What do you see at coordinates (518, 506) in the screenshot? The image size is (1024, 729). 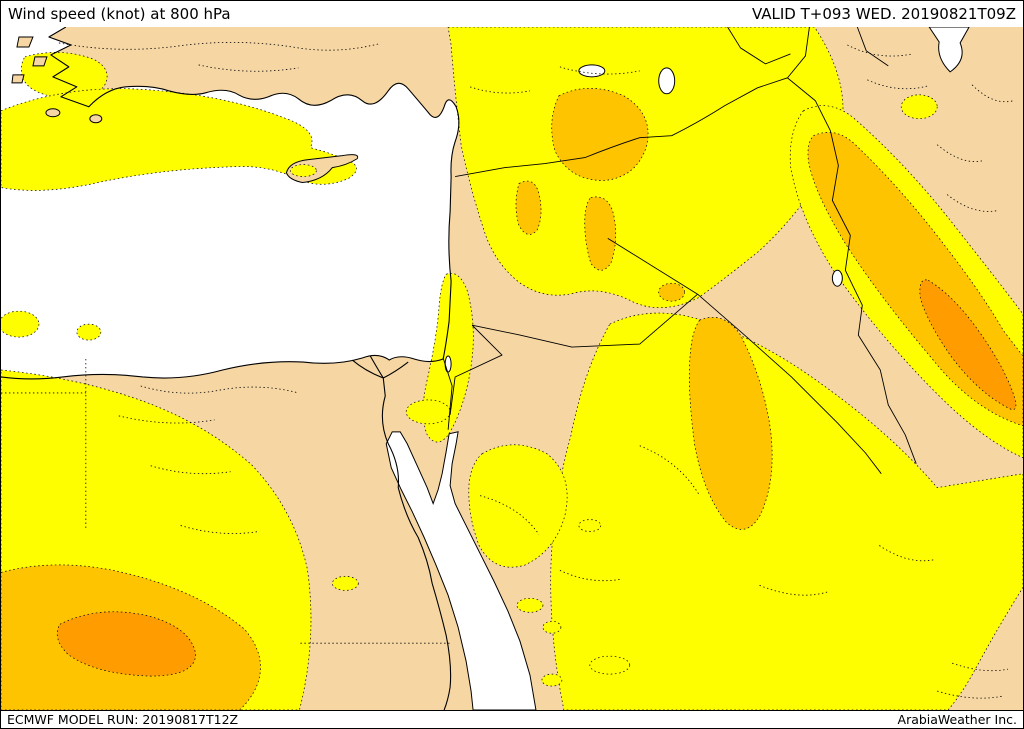 I see `nw-arabia-wind-patch` at bounding box center [518, 506].